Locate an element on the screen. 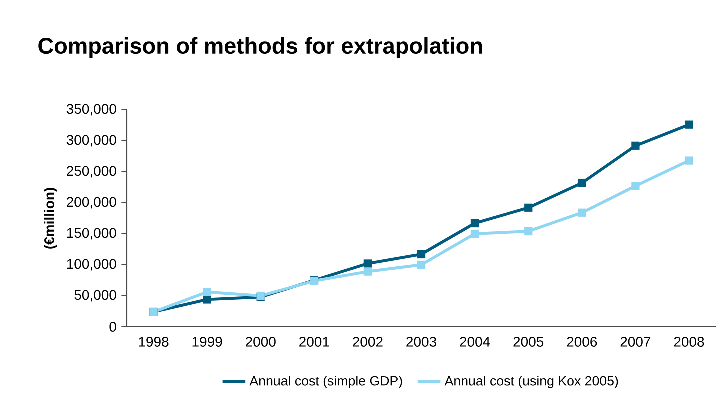  legend-label: Annual cost (simple GDP) is located at coordinates (326, 382).